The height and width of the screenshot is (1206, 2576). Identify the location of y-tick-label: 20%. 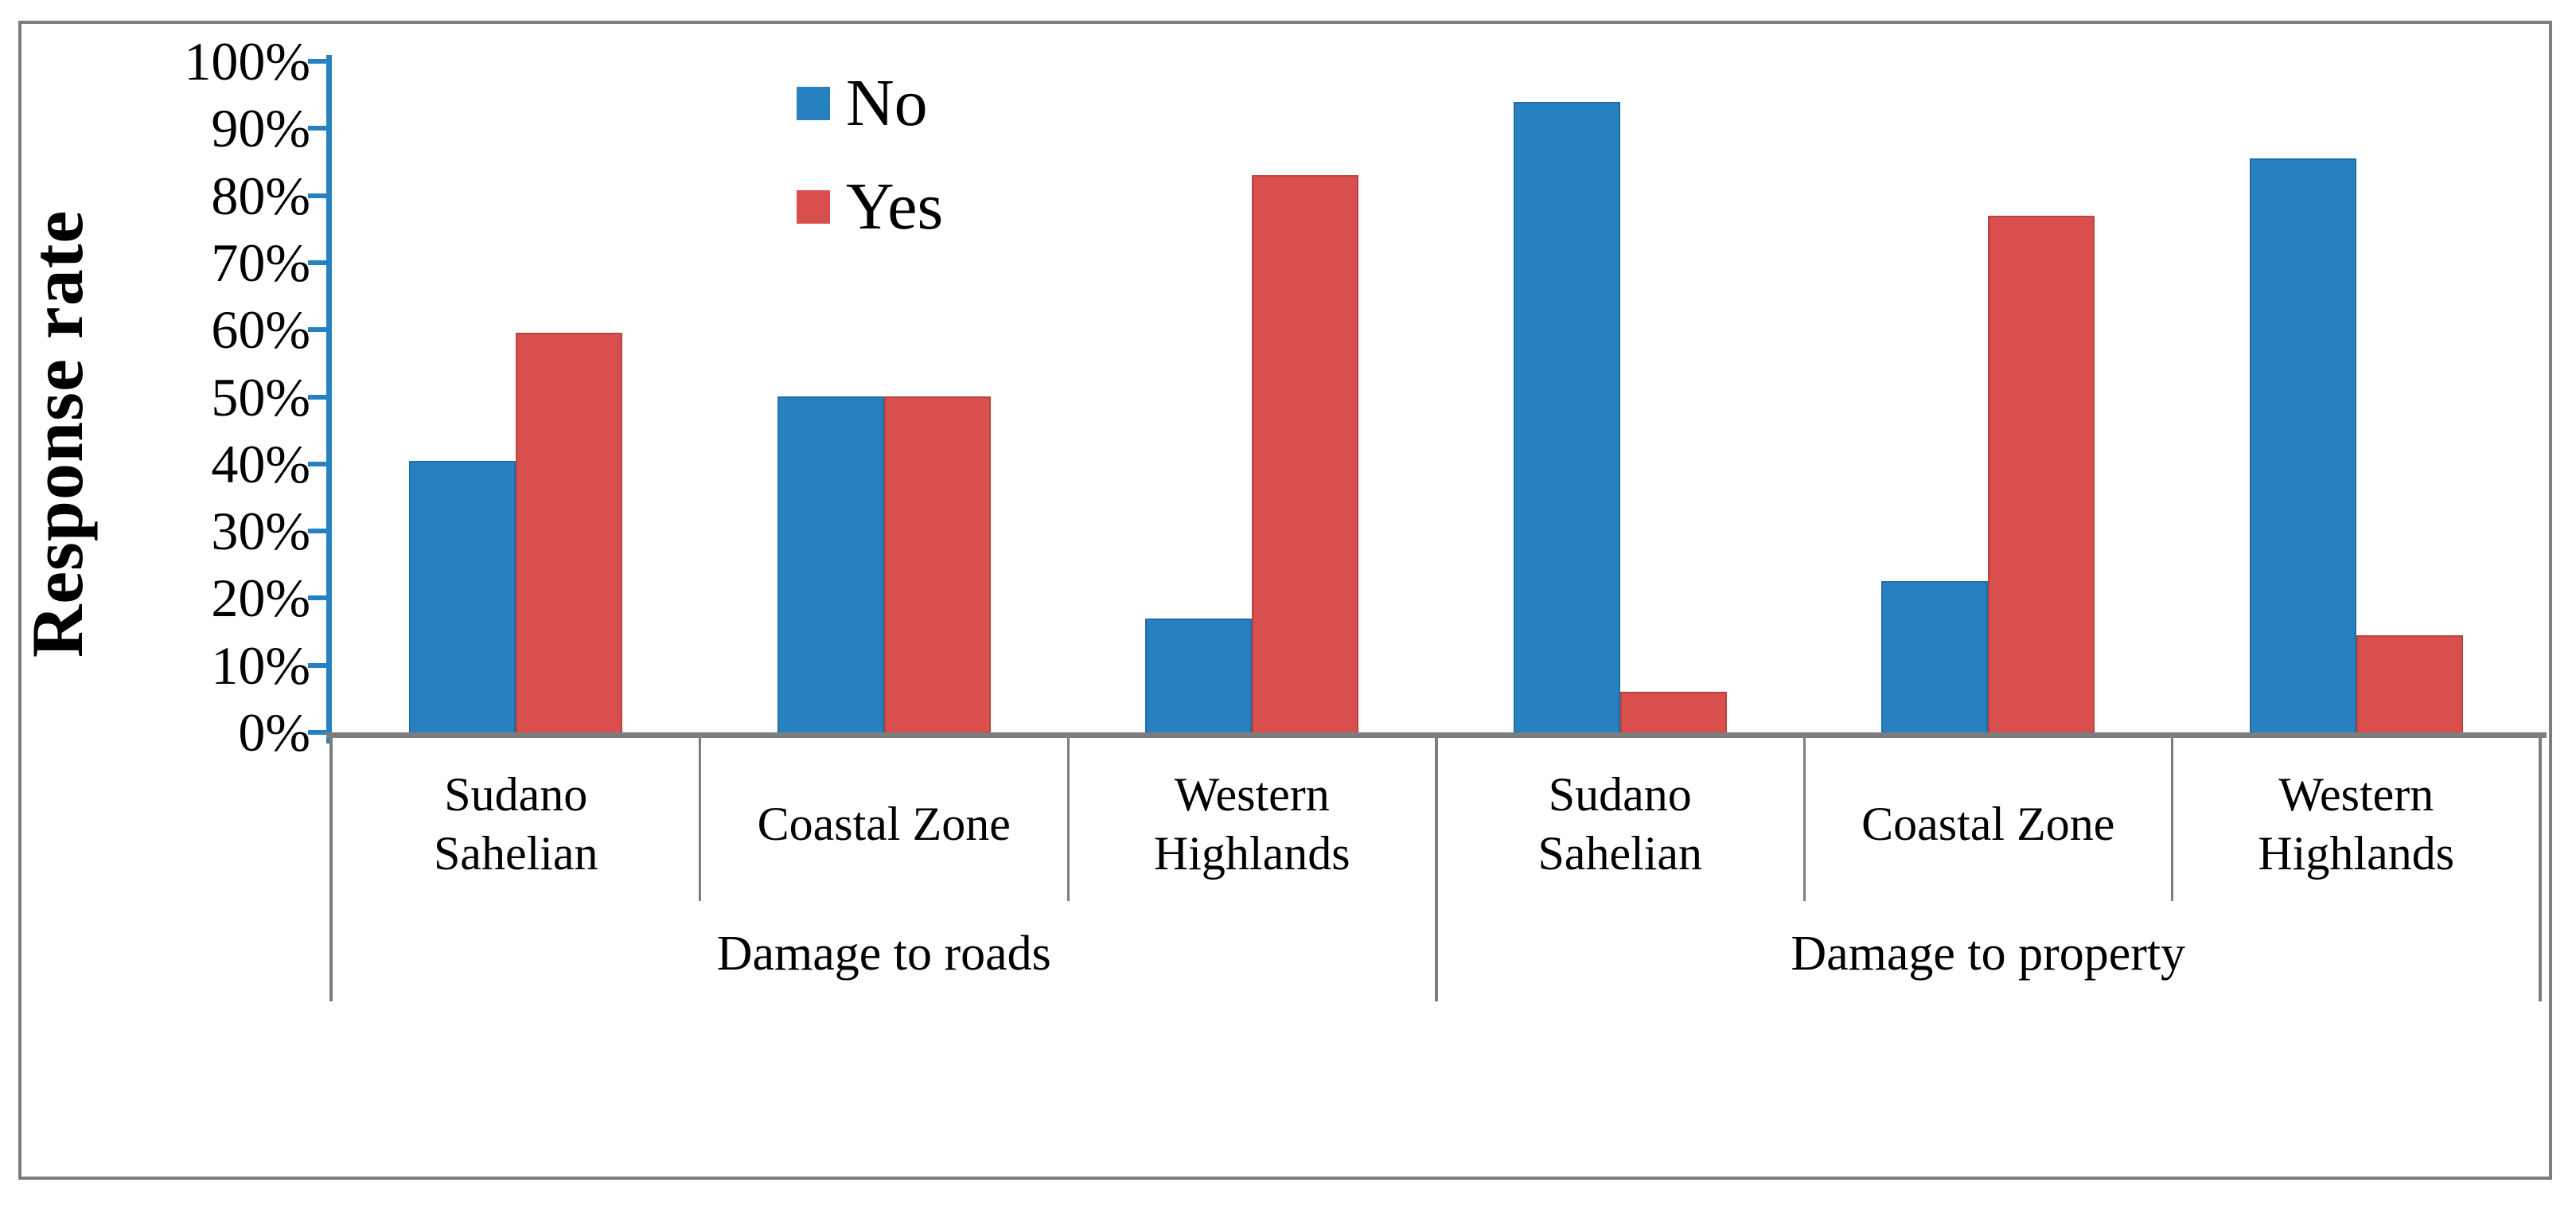
(260, 599).